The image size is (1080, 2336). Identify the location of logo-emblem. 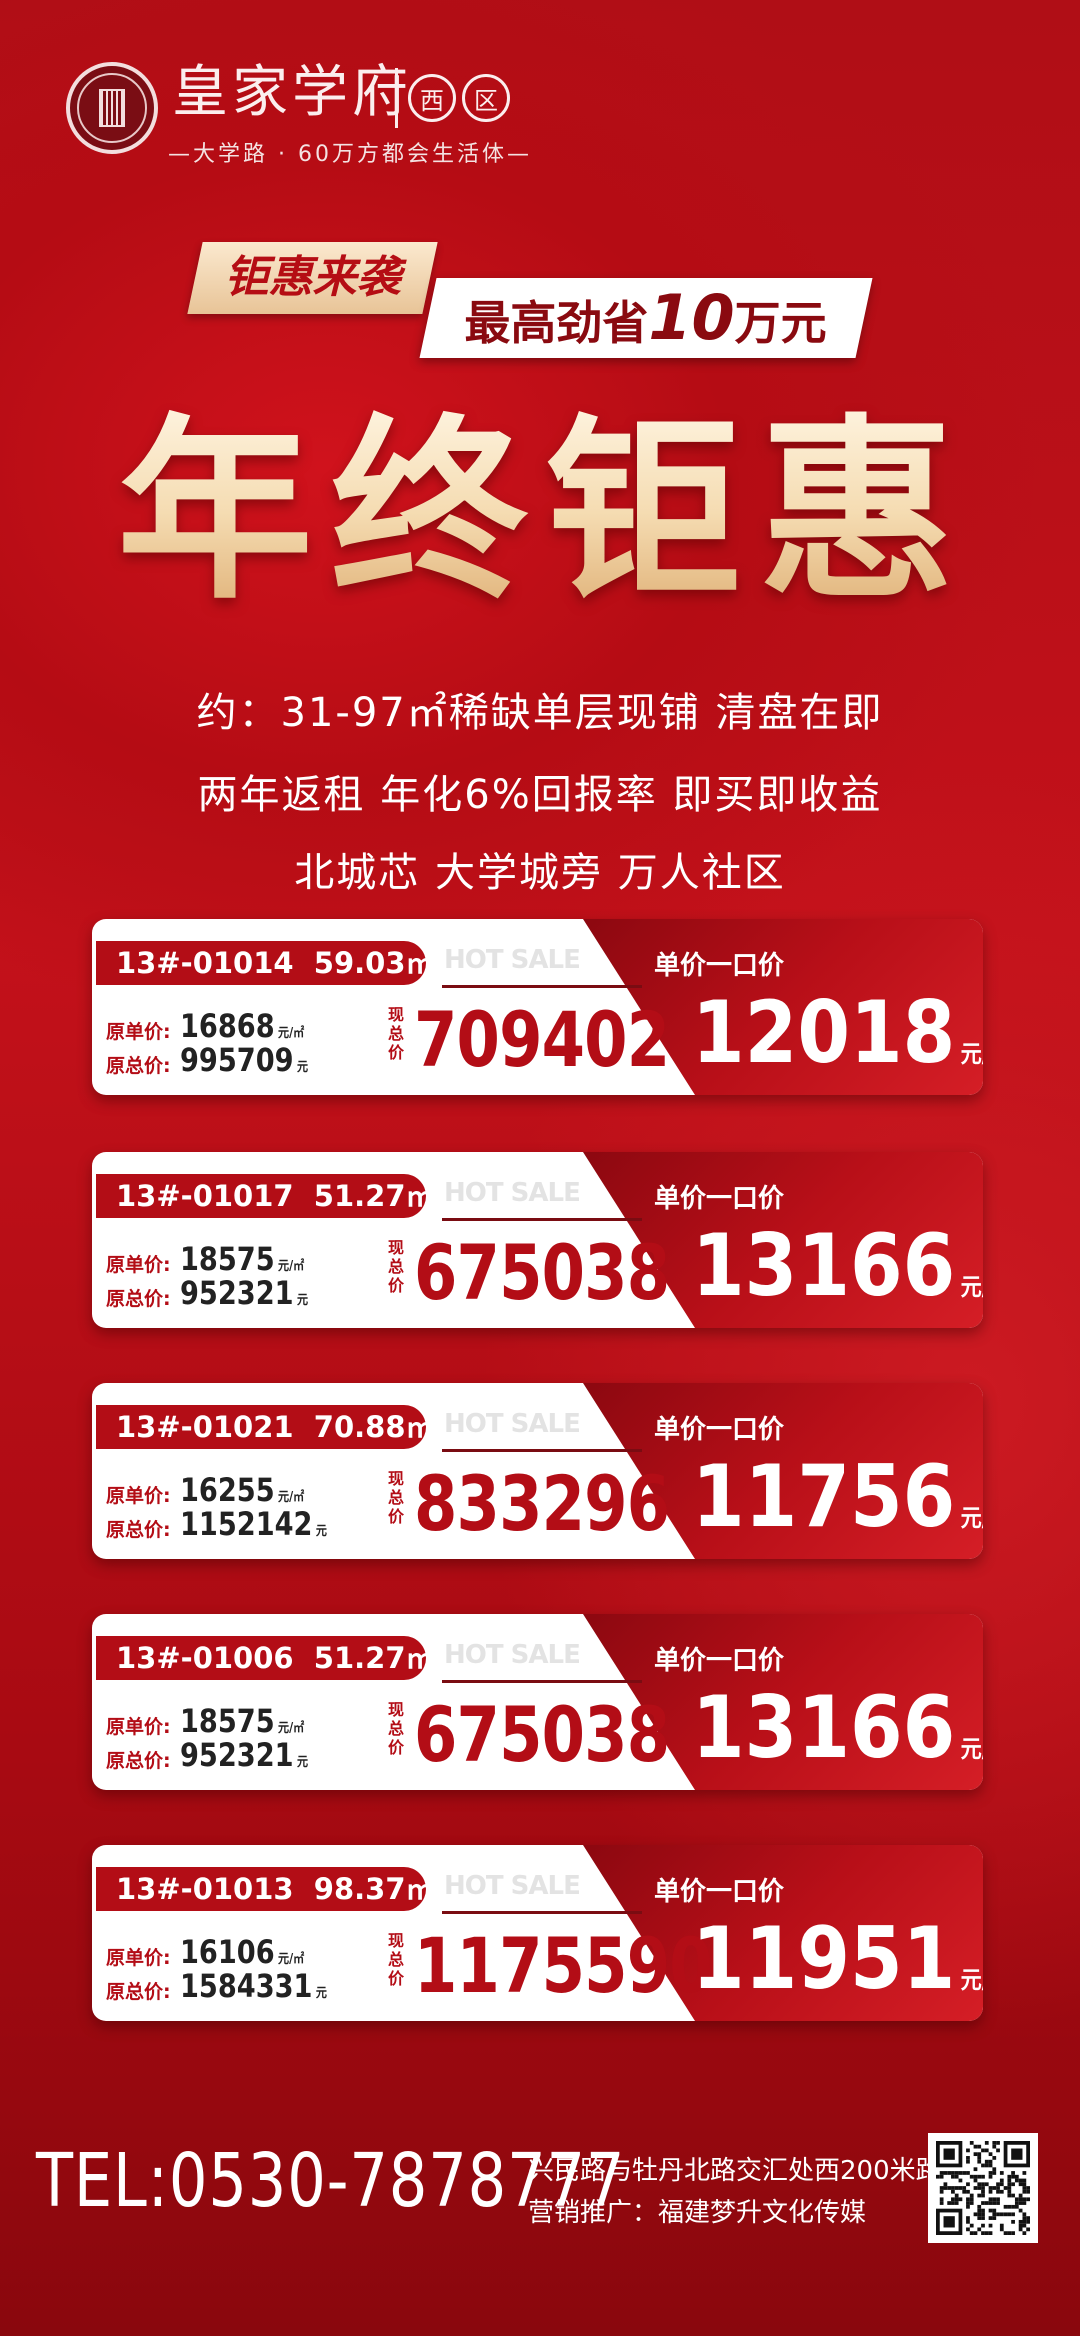
(112, 108).